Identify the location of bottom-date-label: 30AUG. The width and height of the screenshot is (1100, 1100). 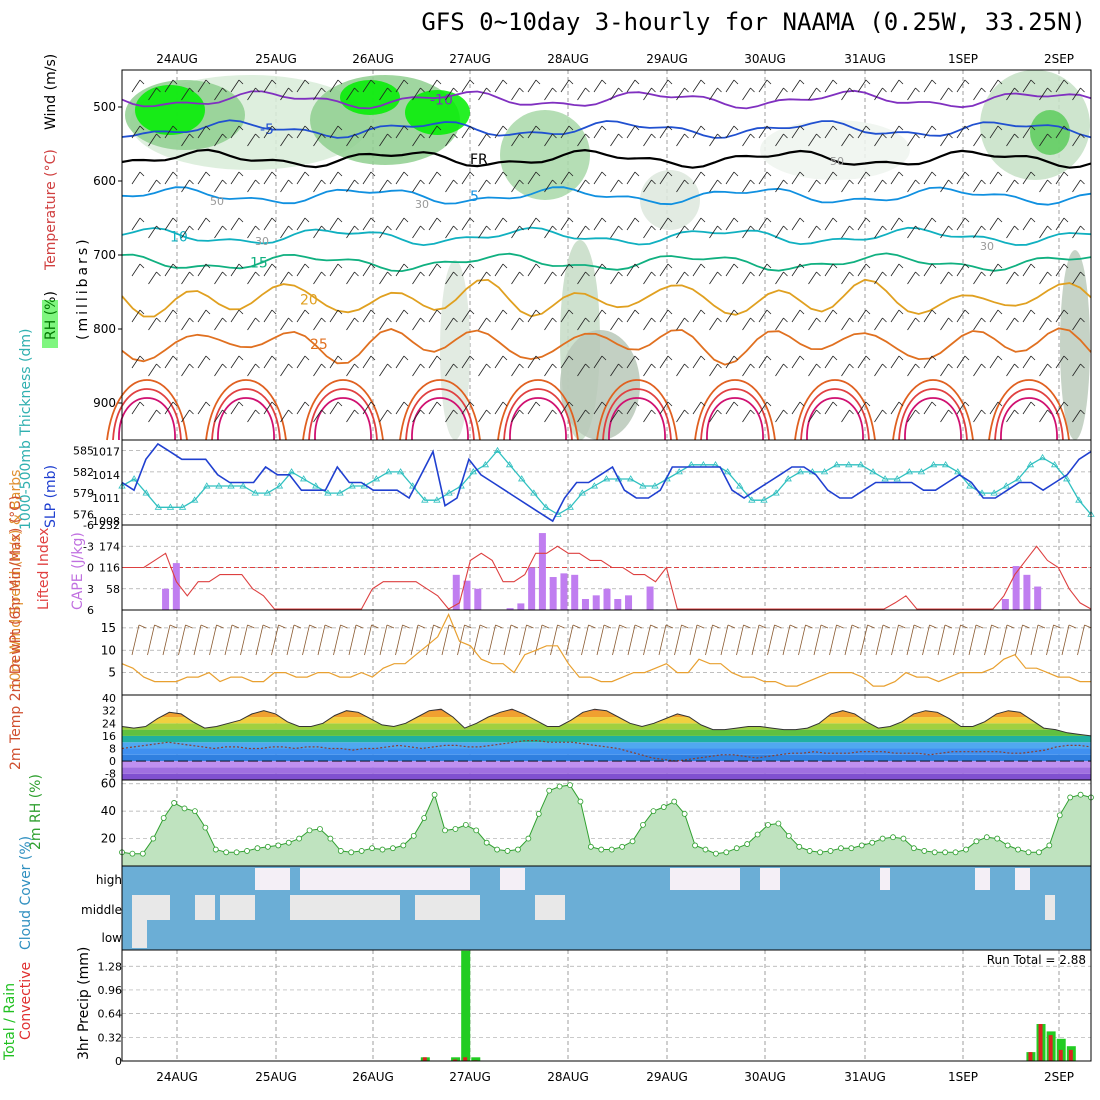
(765, 1077).